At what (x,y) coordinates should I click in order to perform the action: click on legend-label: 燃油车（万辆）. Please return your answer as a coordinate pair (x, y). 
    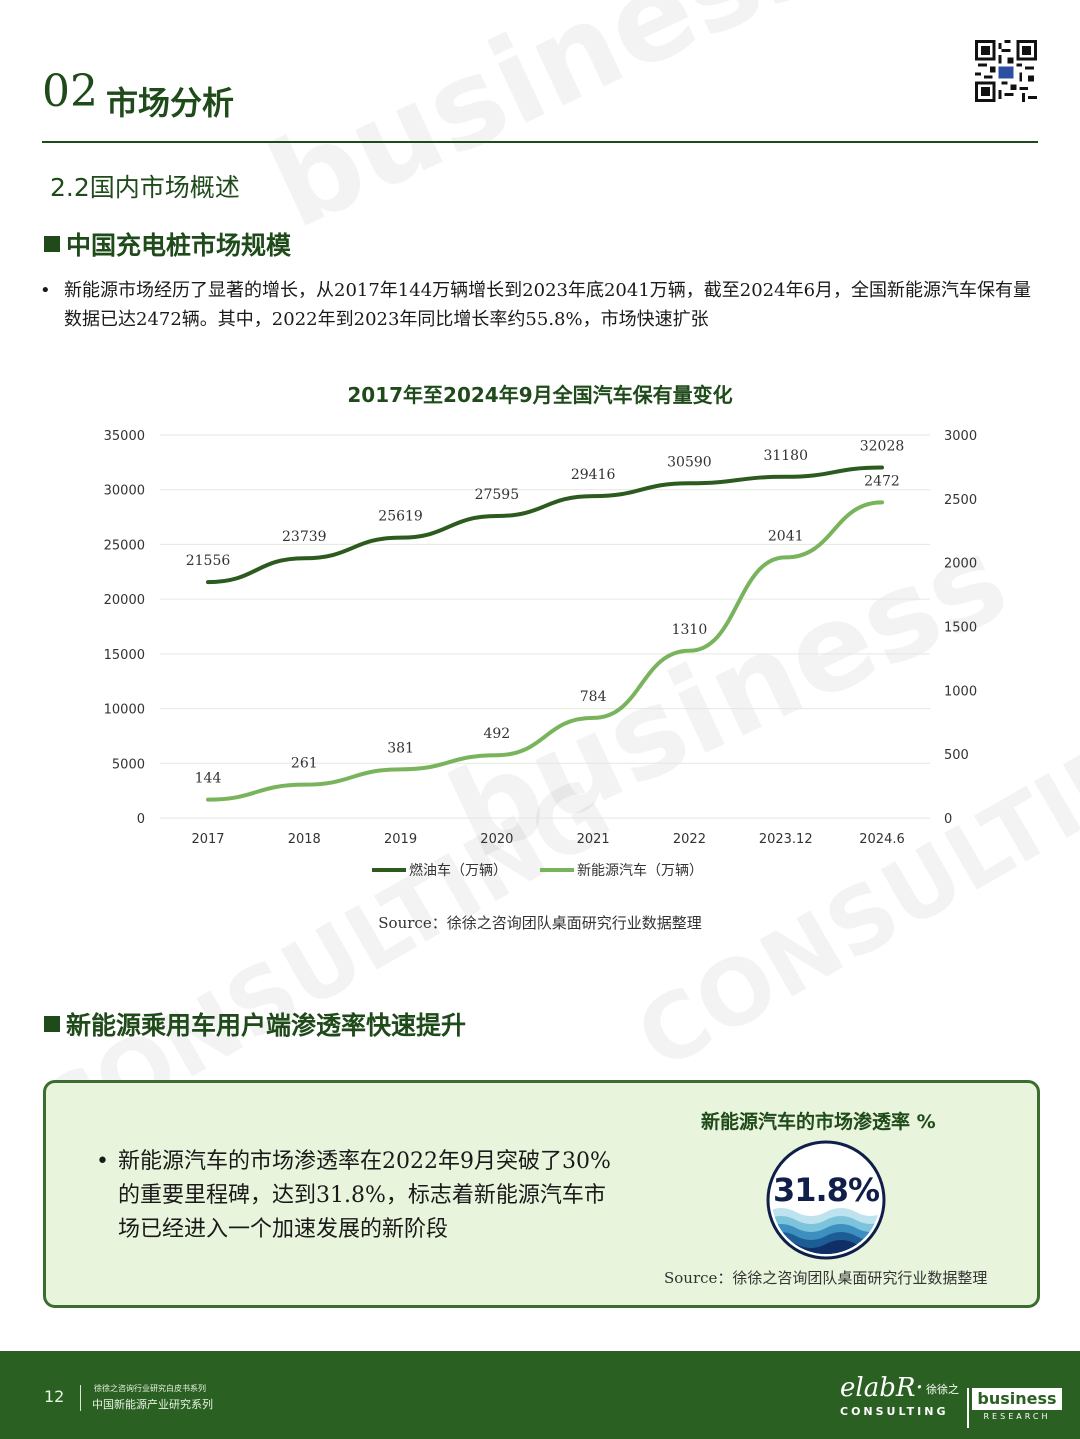
    Looking at the image, I should click on (458, 870).